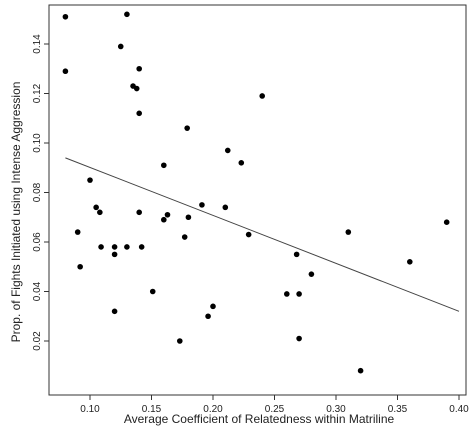 This screenshot has width=474, height=434. Describe the element at coordinates (37, 341) in the screenshot. I see `y-tick-label: 0.02` at that location.